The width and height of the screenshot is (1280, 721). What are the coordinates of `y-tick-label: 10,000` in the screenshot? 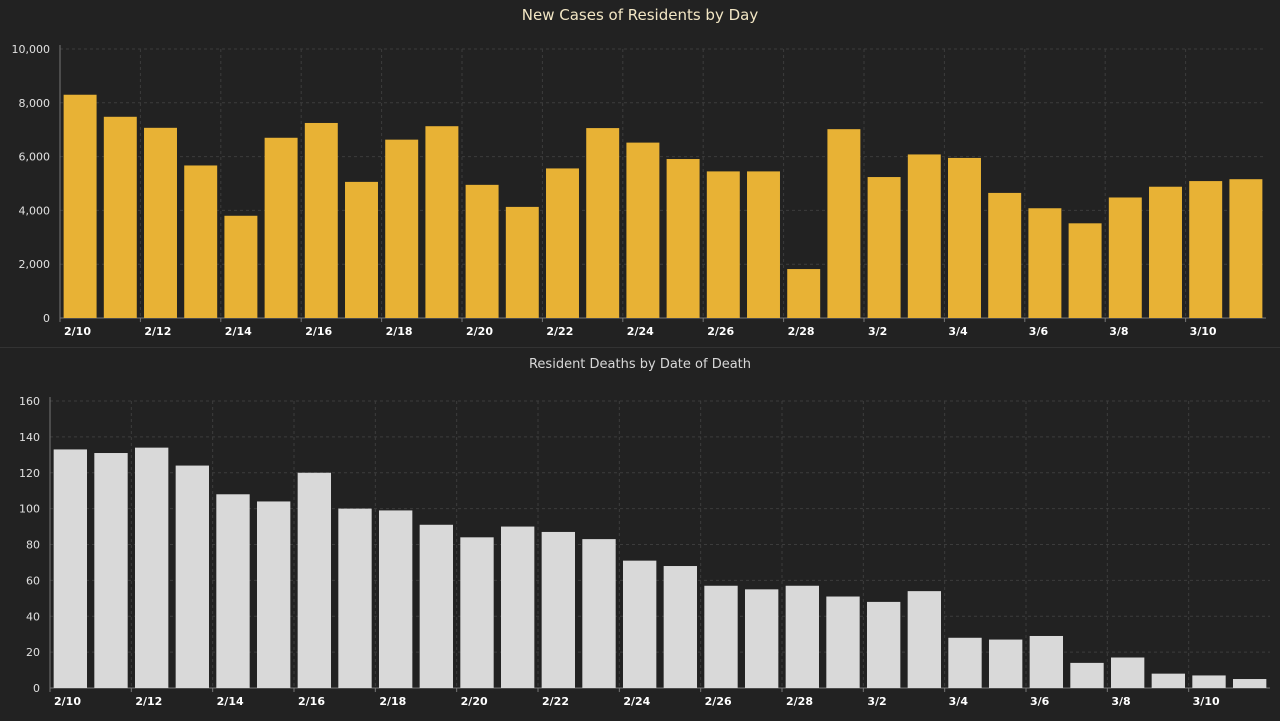 It's located at (31, 49).